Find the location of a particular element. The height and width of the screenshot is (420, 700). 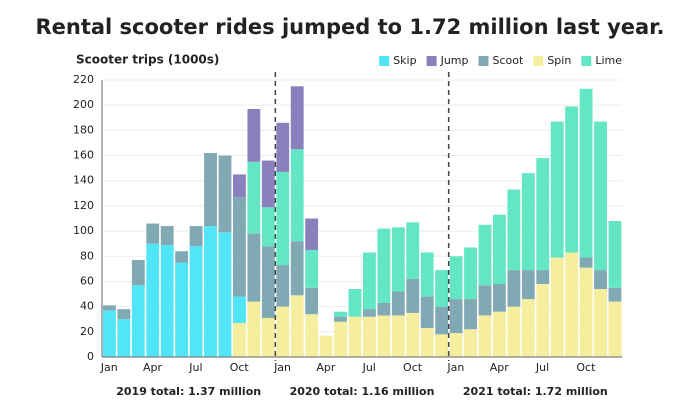

y-tick-label: 100 is located at coordinates (83, 230).